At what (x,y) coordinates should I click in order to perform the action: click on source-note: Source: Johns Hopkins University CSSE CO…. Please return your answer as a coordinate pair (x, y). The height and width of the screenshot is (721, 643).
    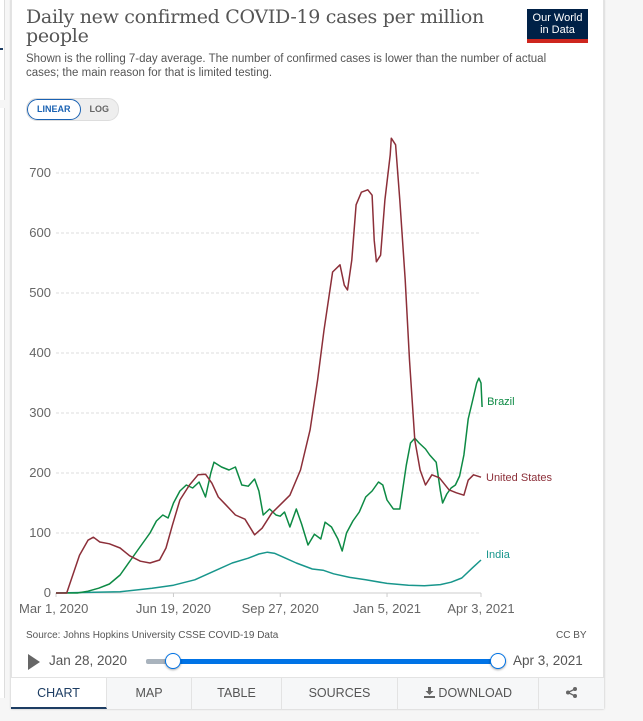
    Looking at the image, I should click on (152, 635).